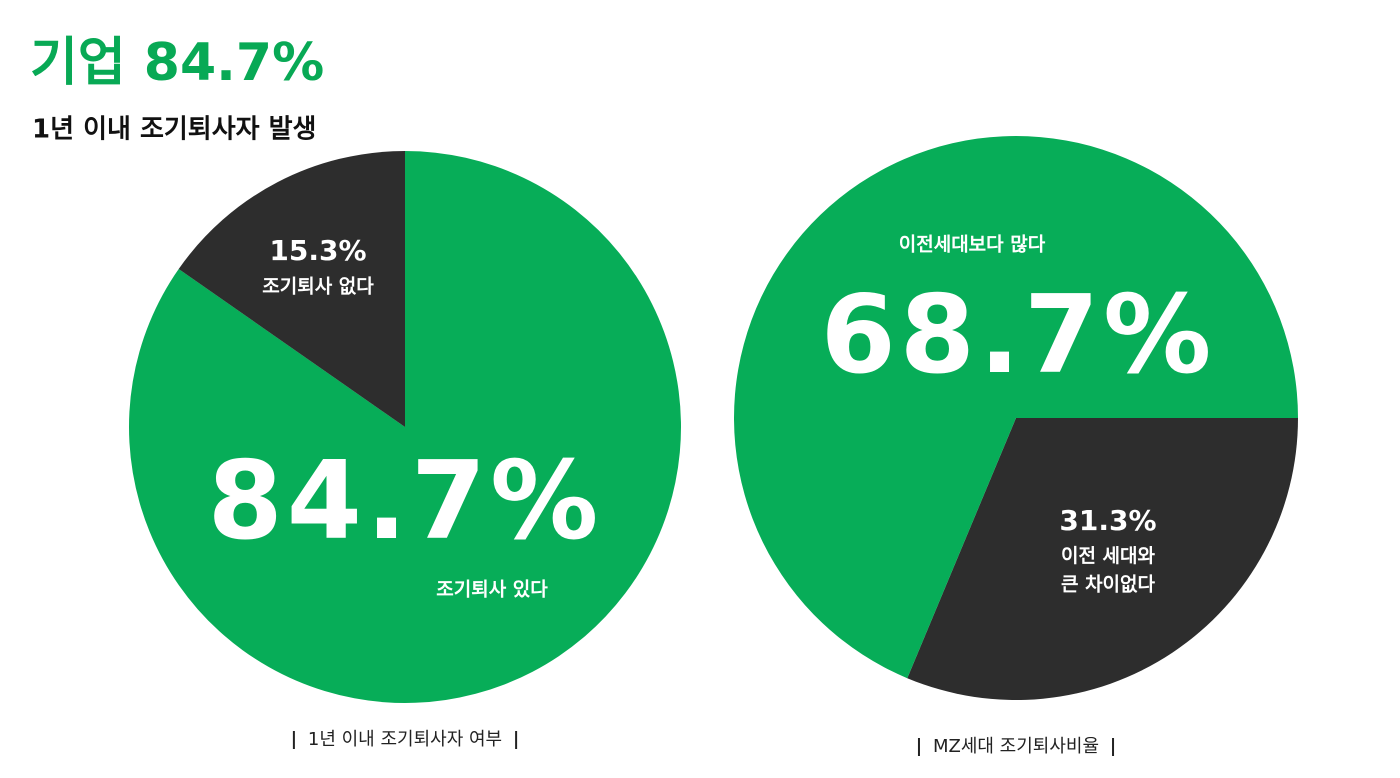 This screenshot has height=778, width=1400. Describe the element at coordinates (492, 590) in the screenshot. I see `category-label: 조기퇴사 있다` at that location.